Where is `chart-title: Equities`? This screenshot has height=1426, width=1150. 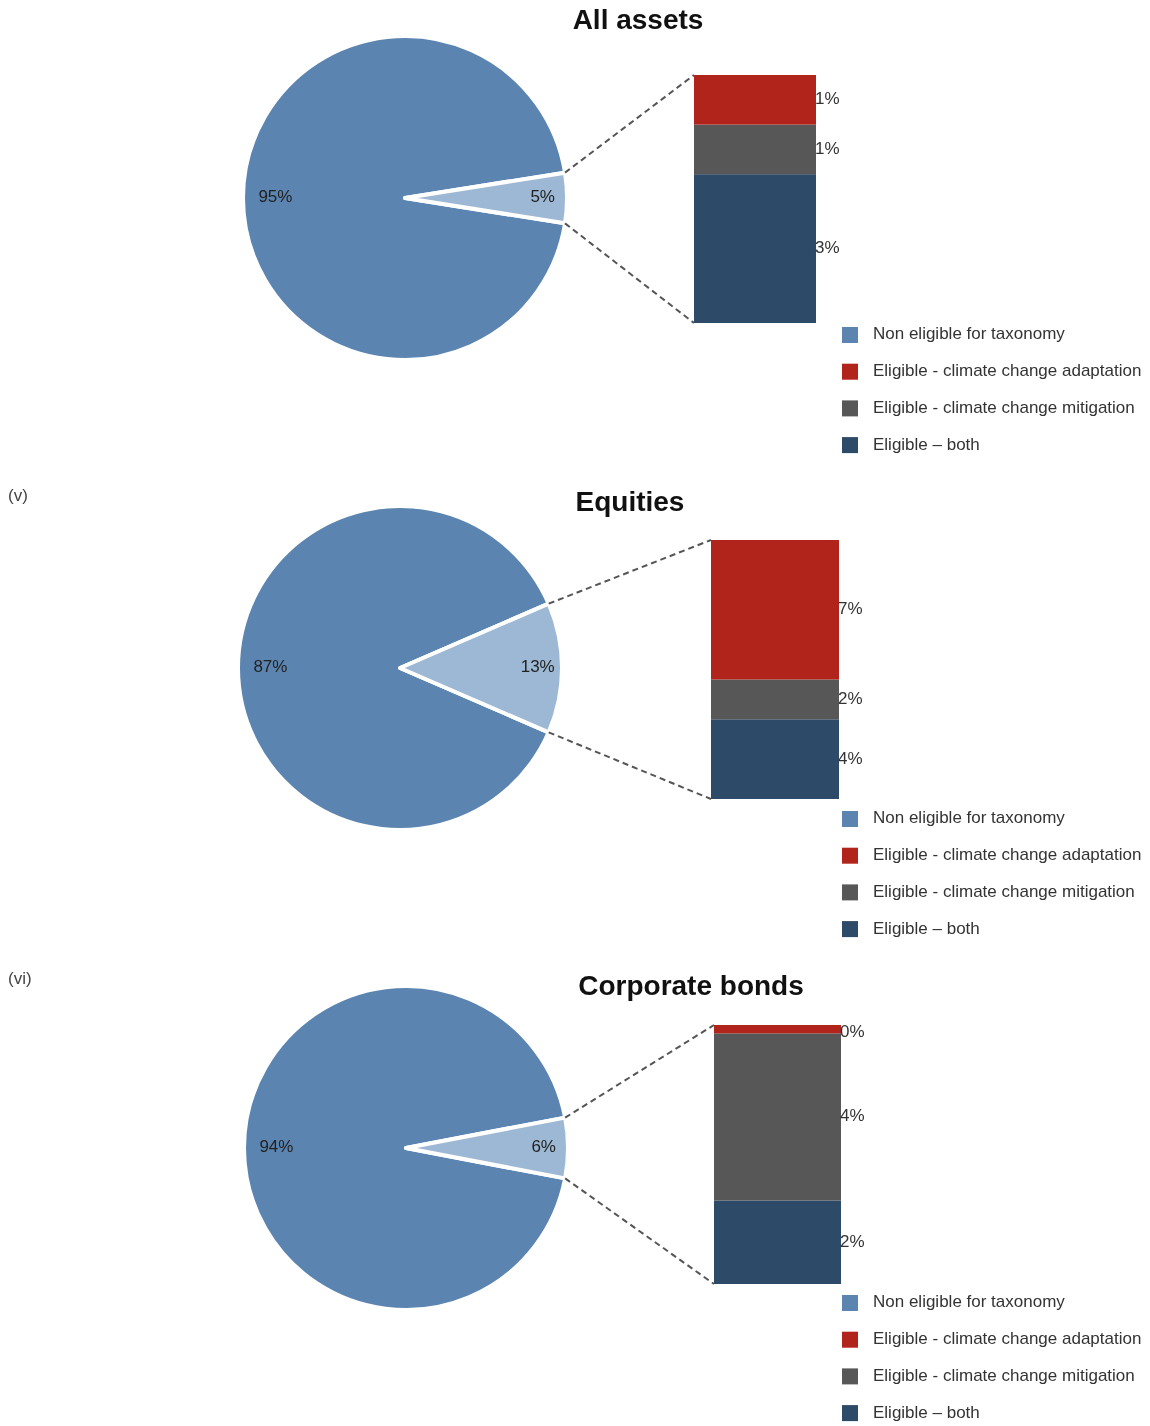
chart-title: Equities is located at coordinates (630, 502).